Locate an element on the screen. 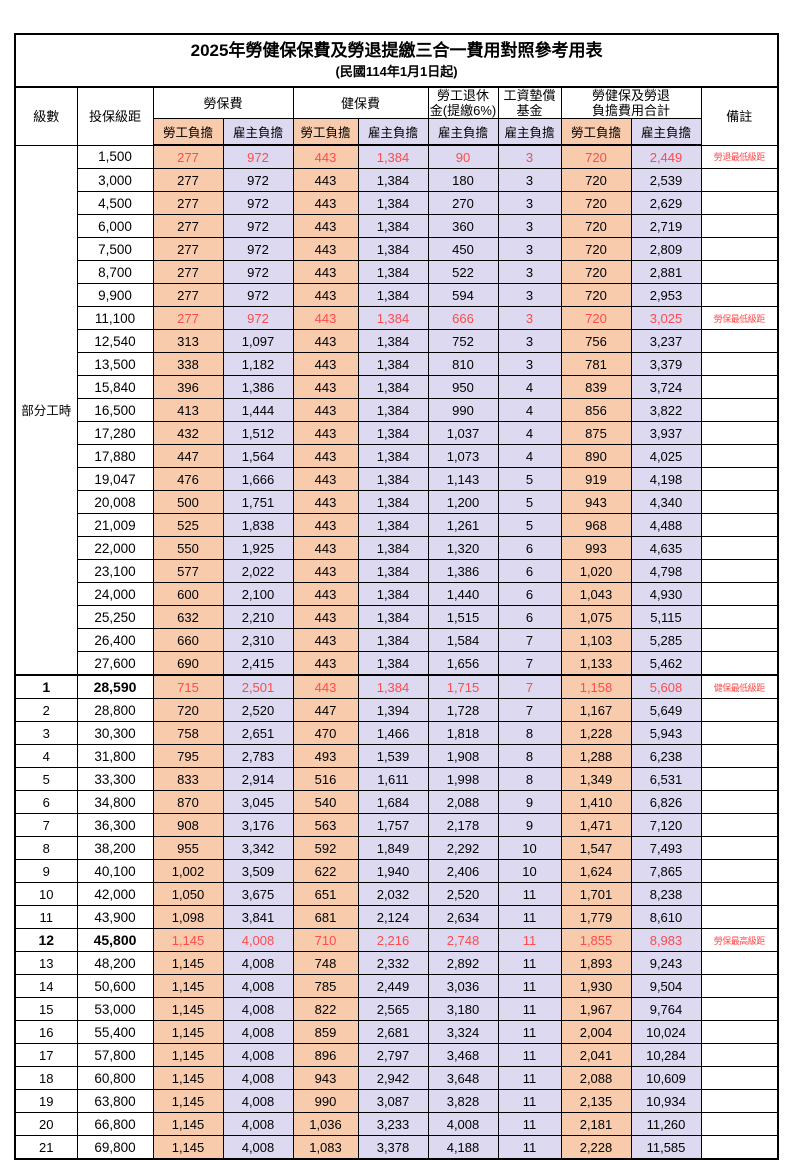 Image resolution: width=791 pixels, height=1160 pixels. cell-labor-er: 2,210 is located at coordinates (258, 617).